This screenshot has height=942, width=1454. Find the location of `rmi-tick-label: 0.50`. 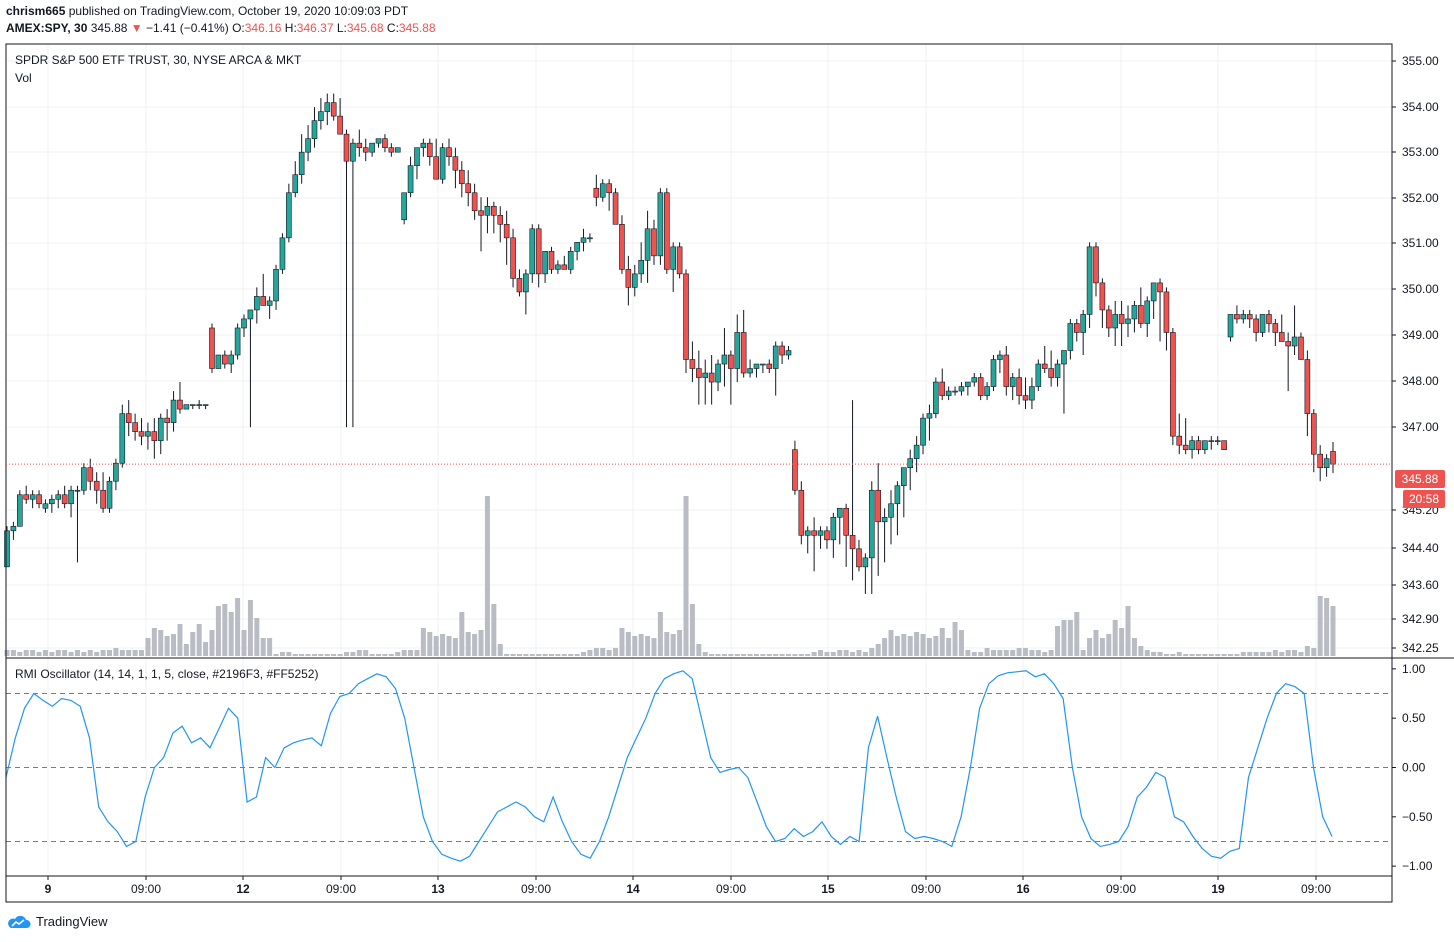

rmi-tick-label: 0.50 is located at coordinates (1414, 718).